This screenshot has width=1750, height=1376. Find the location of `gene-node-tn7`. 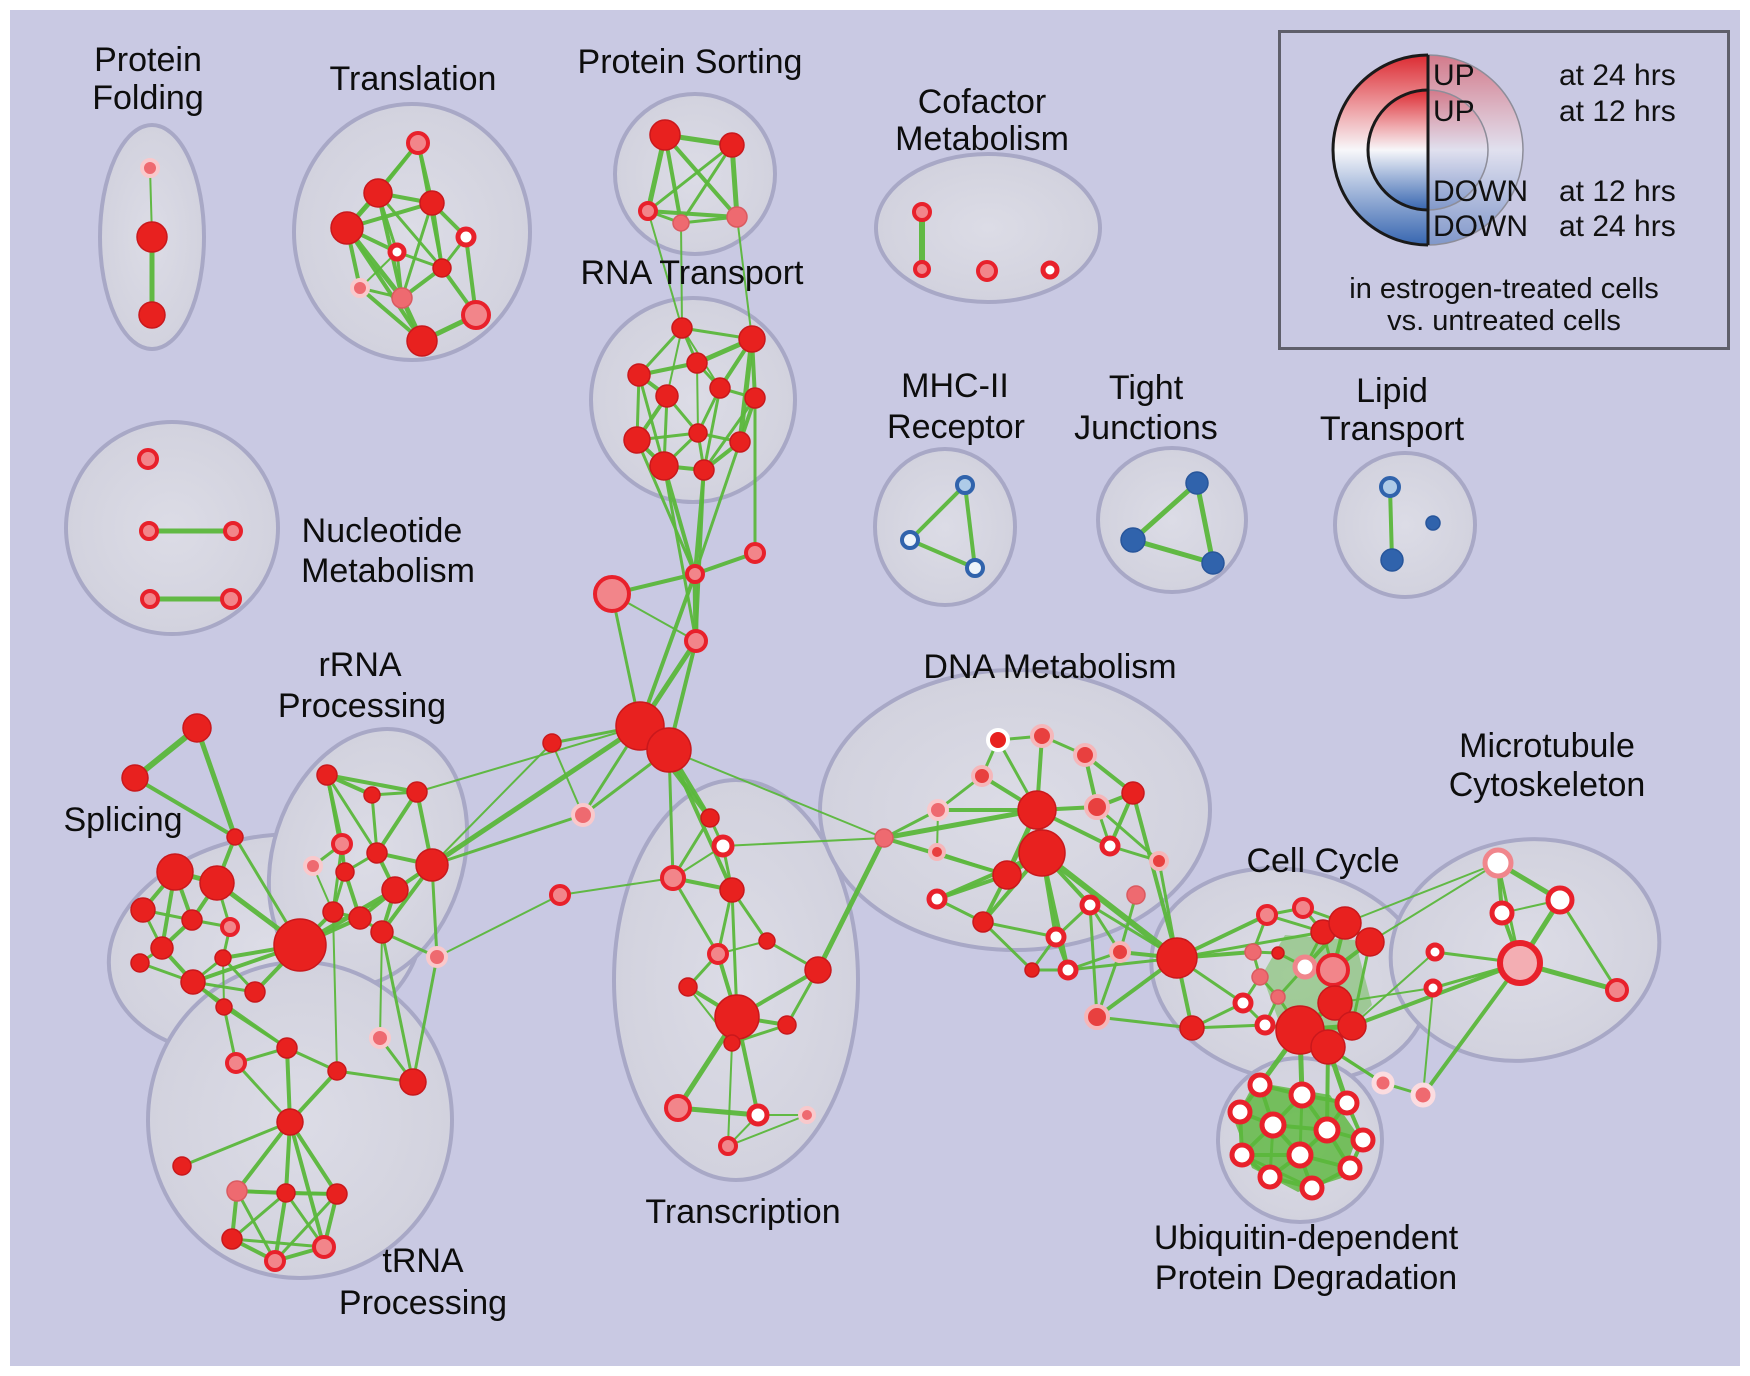

gene-node-tn7 is located at coordinates (237, 1191).